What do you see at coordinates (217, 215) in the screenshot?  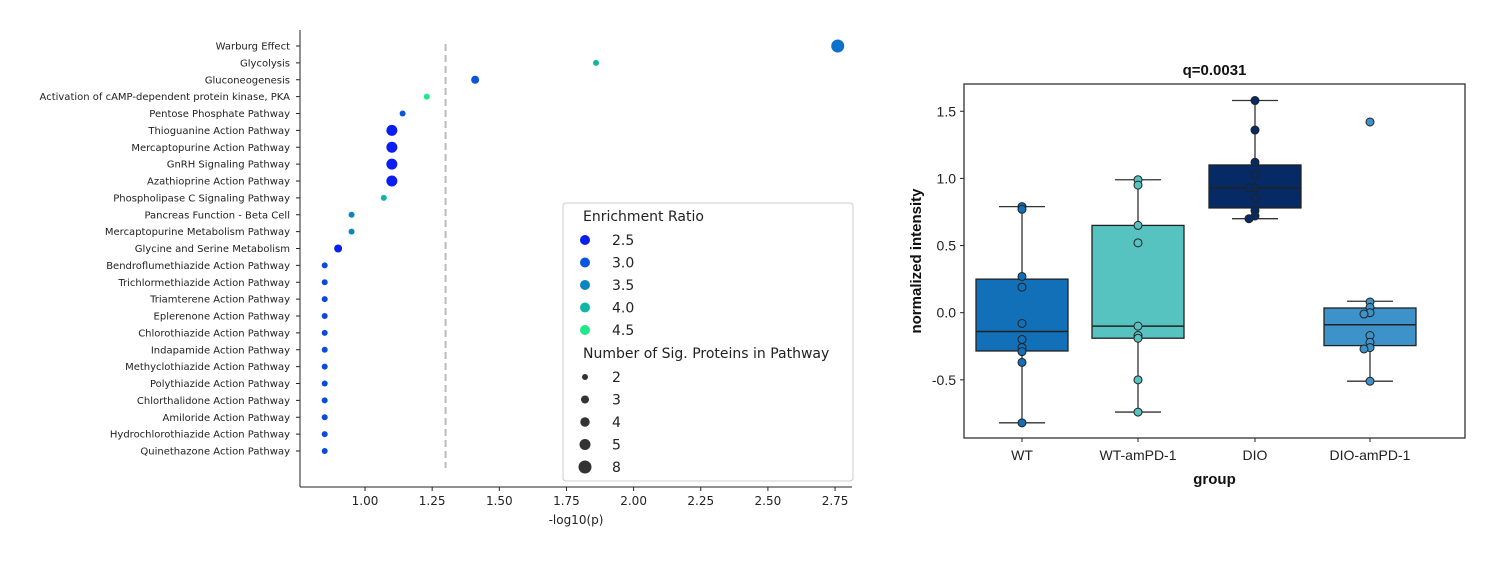 I see `pathway-label: Pancreas Function - Beta Cell` at bounding box center [217, 215].